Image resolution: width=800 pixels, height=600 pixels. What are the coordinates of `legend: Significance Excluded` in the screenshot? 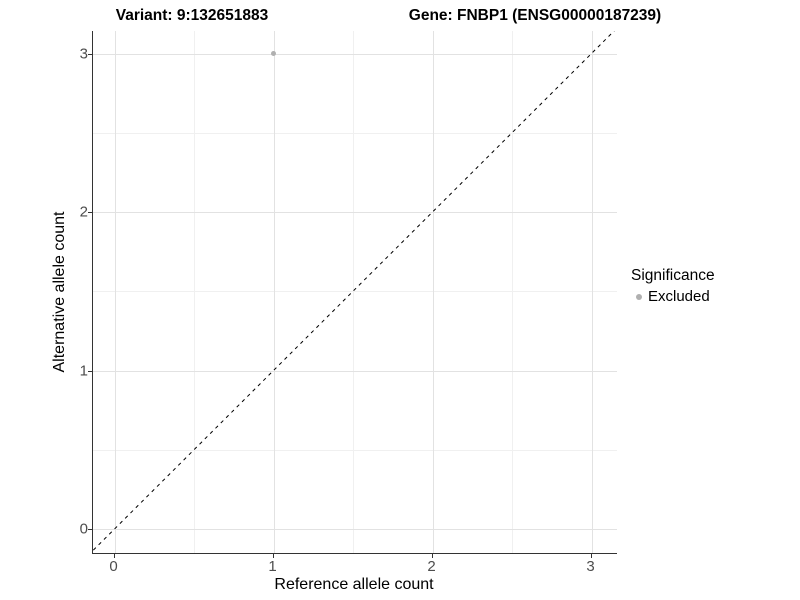 It's located at (673, 286).